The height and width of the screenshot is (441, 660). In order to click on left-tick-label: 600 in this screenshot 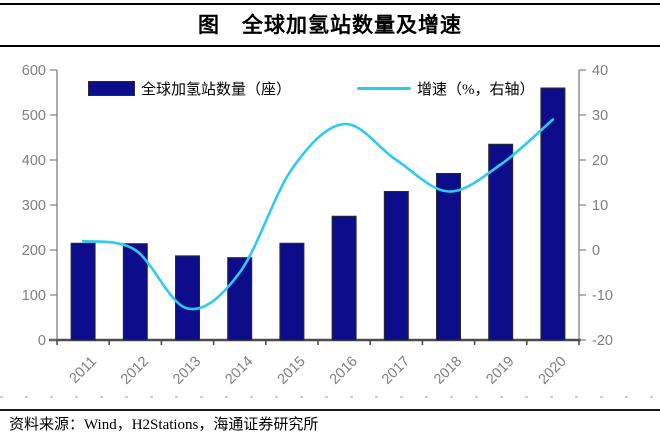, I will do `click(34, 71)`.